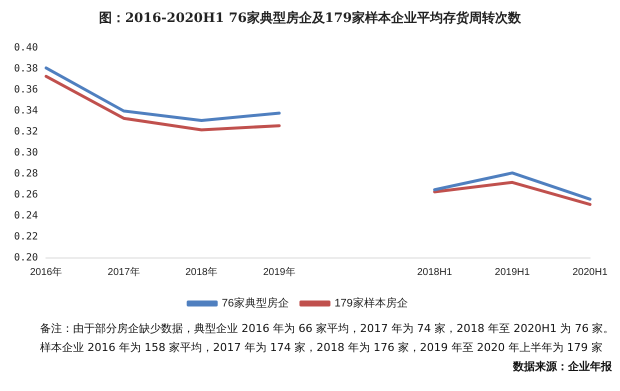 This screenshot has height=391, width=620. What do you see at coordinates (26, 153) in the screenshot?
I see `y-tick-label: 0.30` at bounding box center [26, 153].